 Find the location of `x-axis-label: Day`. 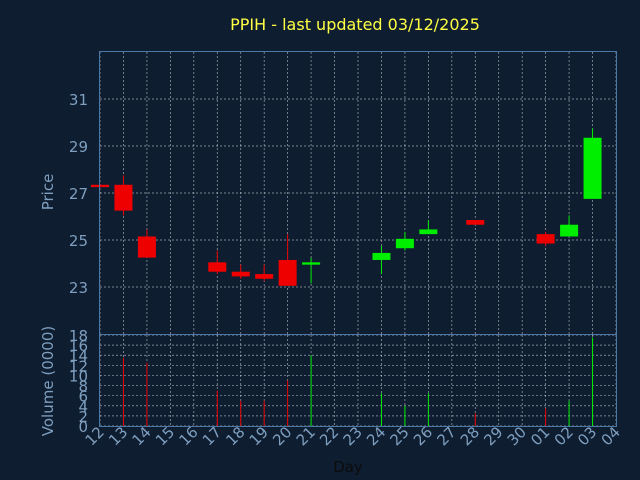

x-axis-label: Day is located at coordinates (348, 467).